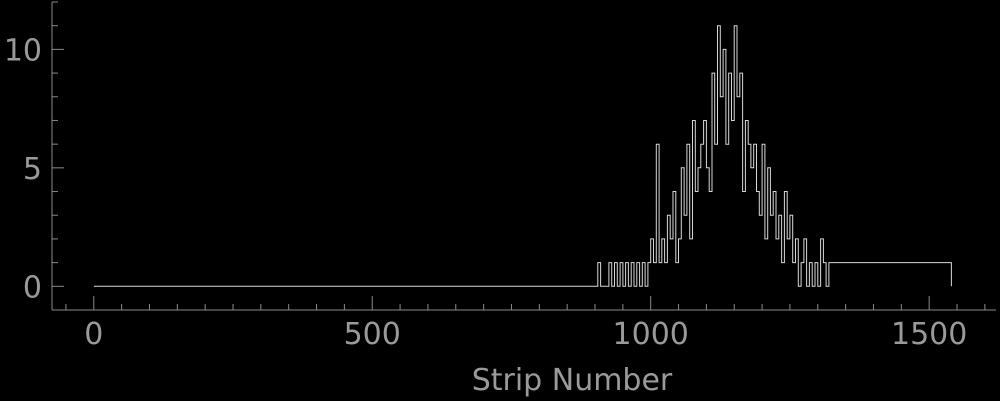 The width and height of the screenshot is (1000, 401). Describe the element at coordinates (929, 334) in the screenshot. I see `x-tick-label: 1500` at that location.